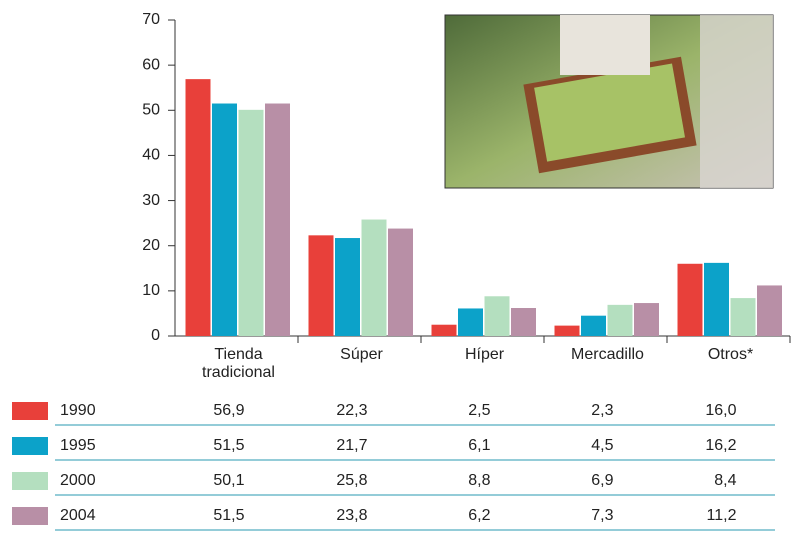 The width and height of the screenshot is (794, 534). Describe the element at coordinates (602, 515) in the screenshot. I see `data-label: 7,3` at that location.